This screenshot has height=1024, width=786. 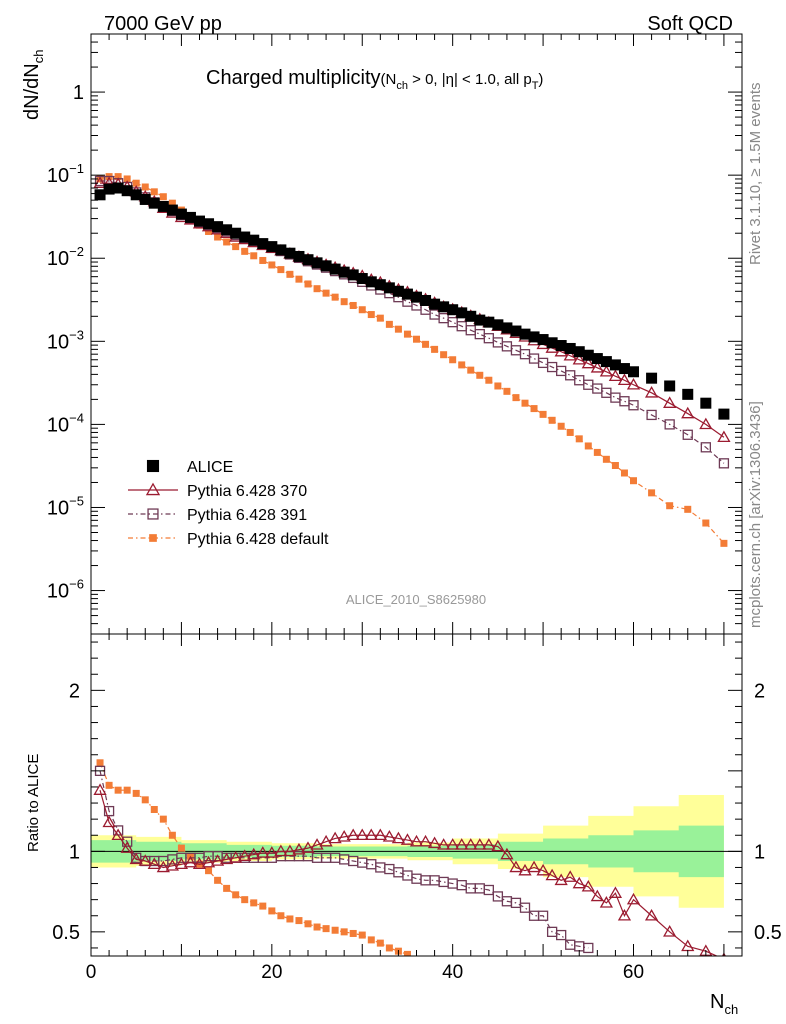 What do you see at coordinates (210, 467) in the screenshot?
I see `legend-label-alice: ALICE` at bounding box center [210, 467].